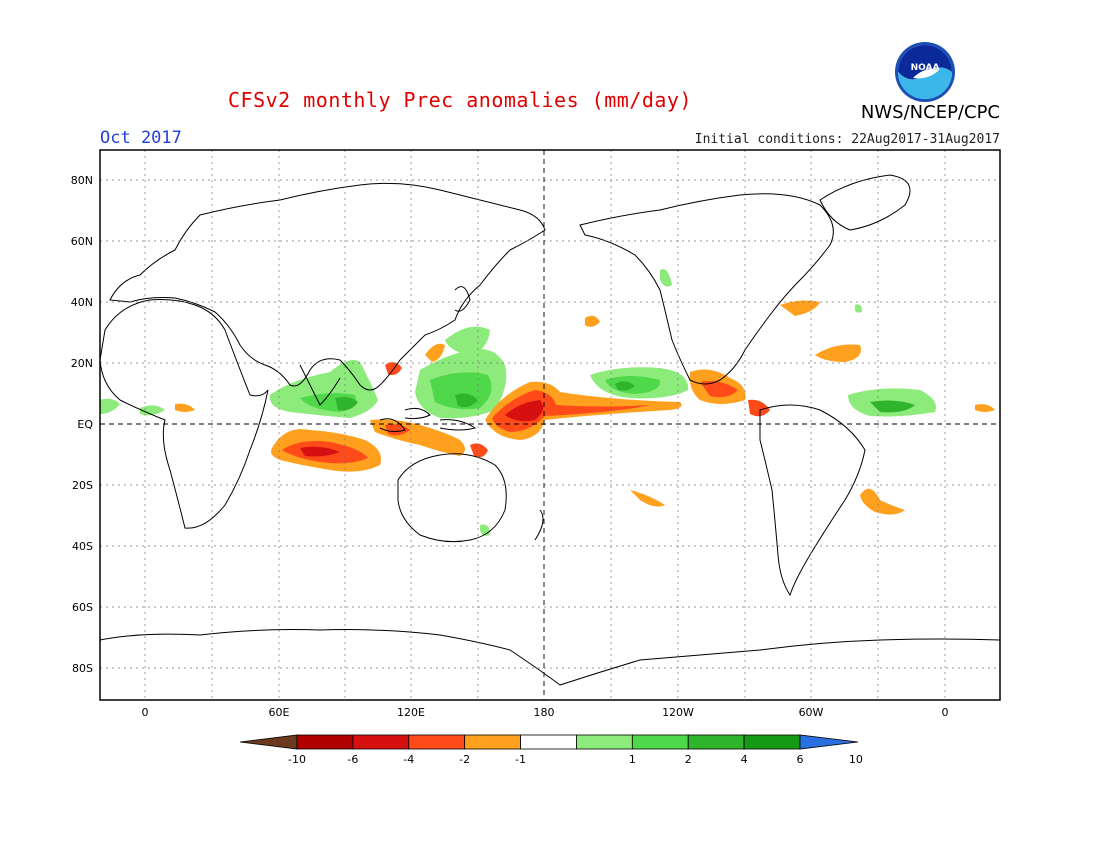 The image size is (1100, 850). I want to click on svg-text: NOAA, so click(925, 68).